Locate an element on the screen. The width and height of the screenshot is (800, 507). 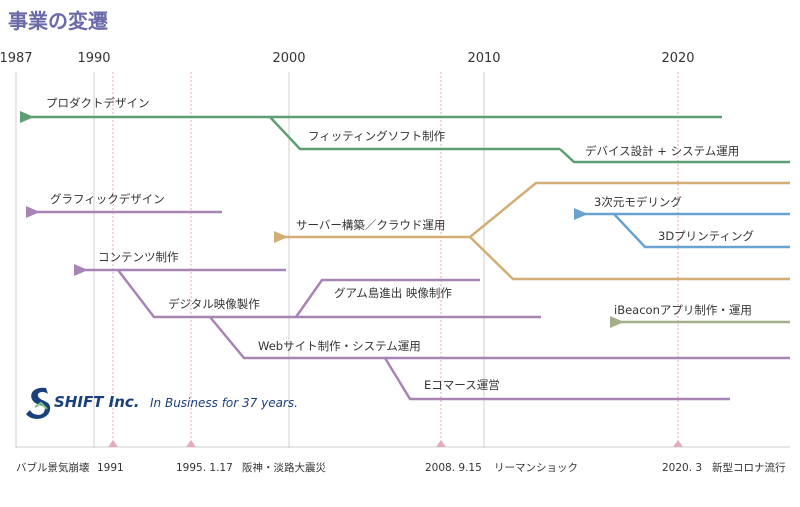
contents-arrow is located at coordinates (81, 270).